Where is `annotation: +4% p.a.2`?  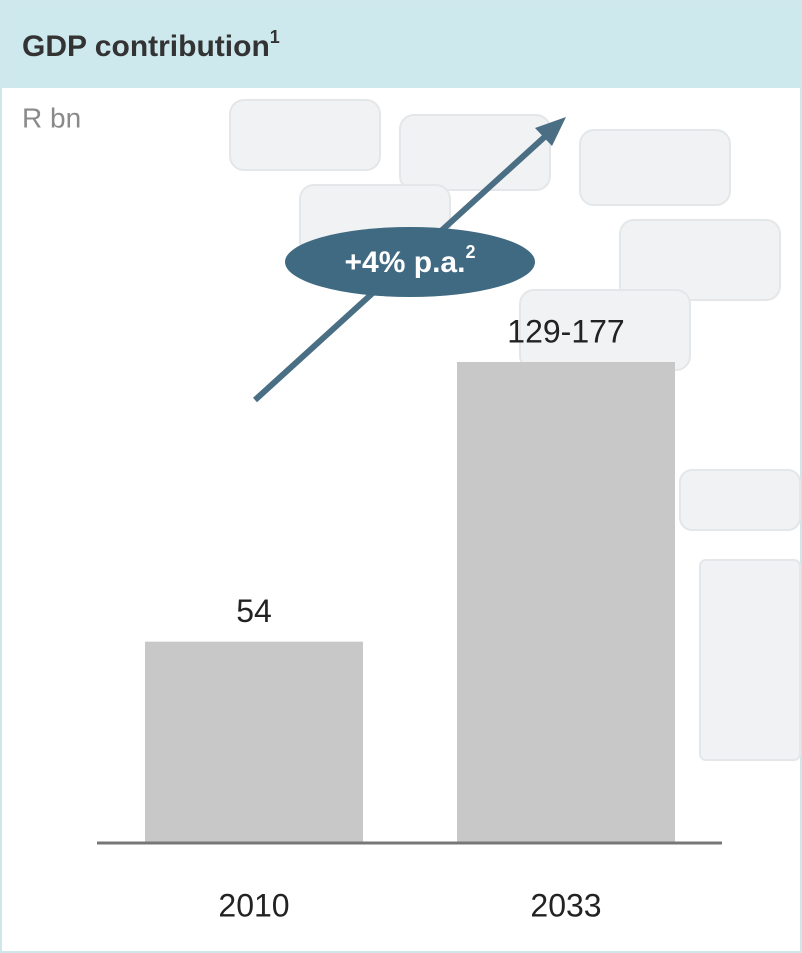
annotation: +4% p.a.2 is located at coordinates (410, 260).